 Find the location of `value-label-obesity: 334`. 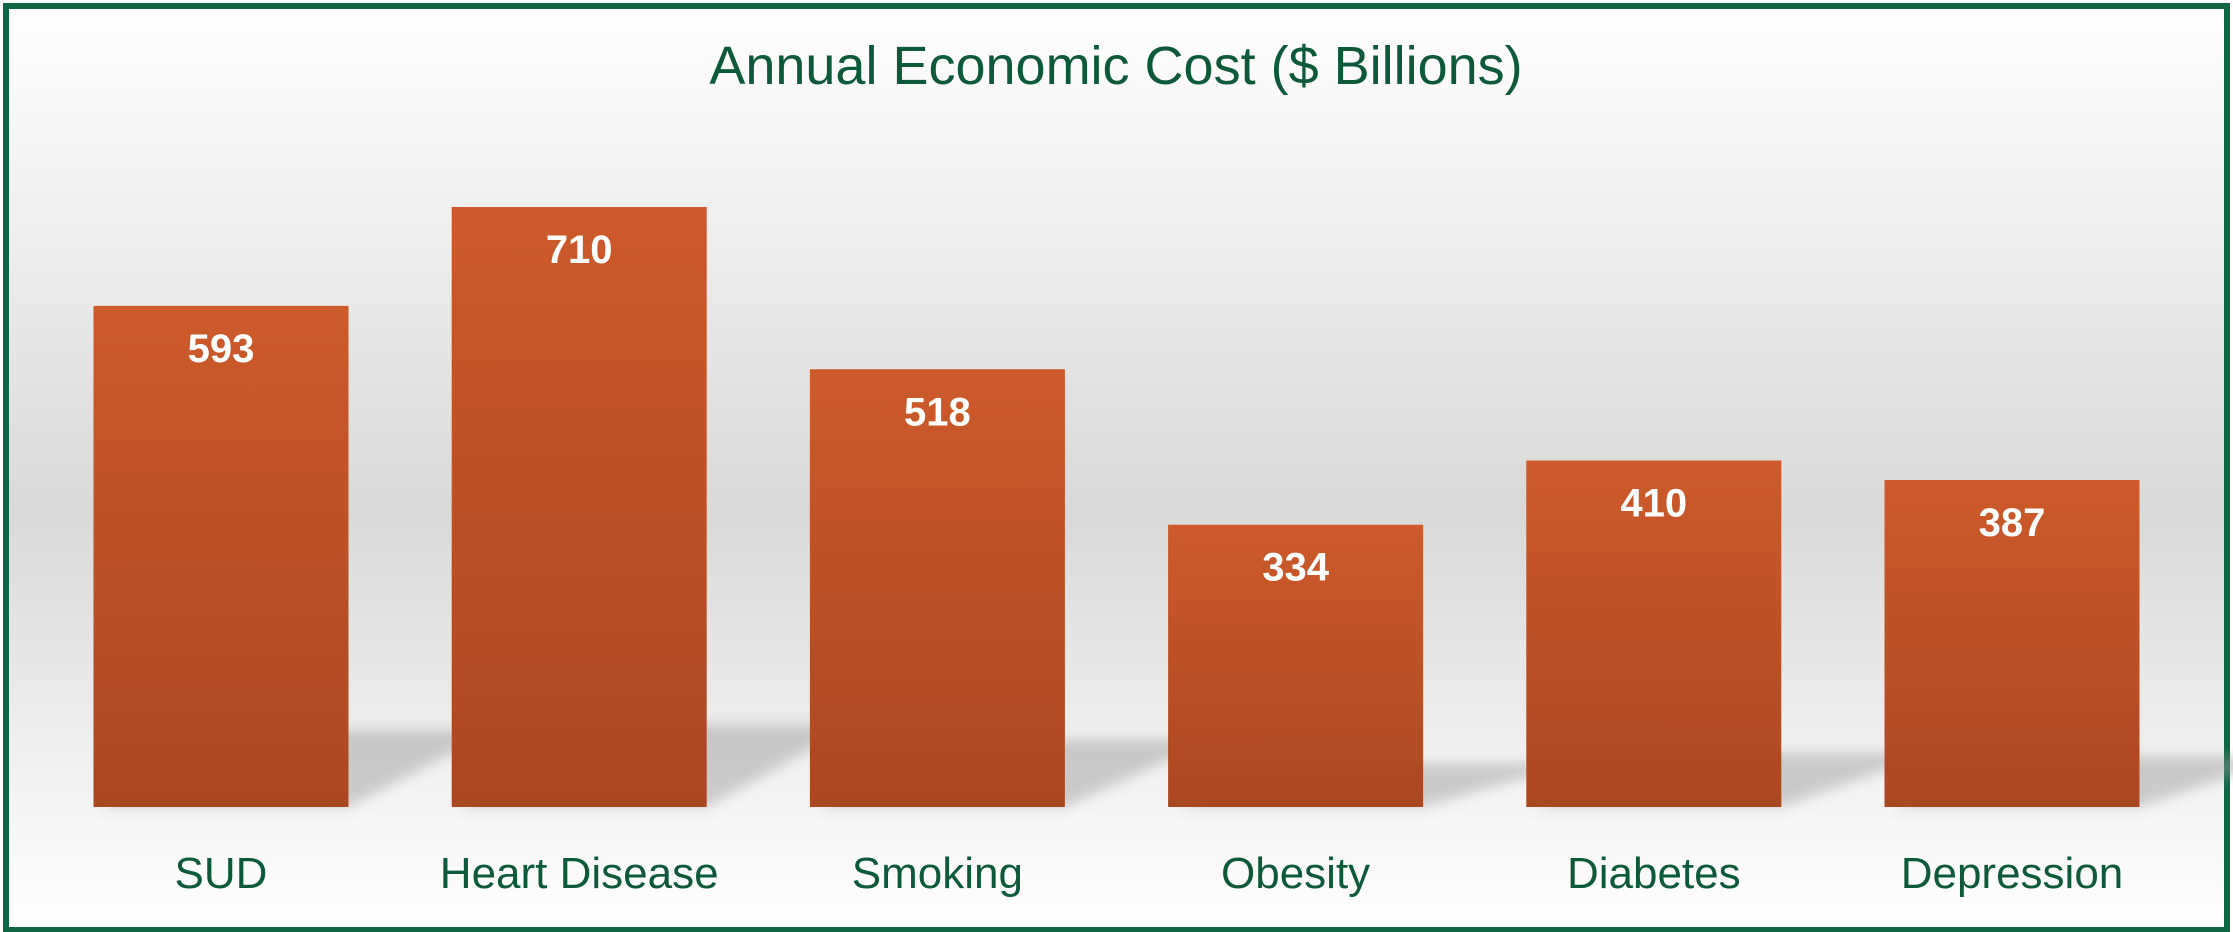

value-label-obesity: 334 is located at coordinates (1295, 568).